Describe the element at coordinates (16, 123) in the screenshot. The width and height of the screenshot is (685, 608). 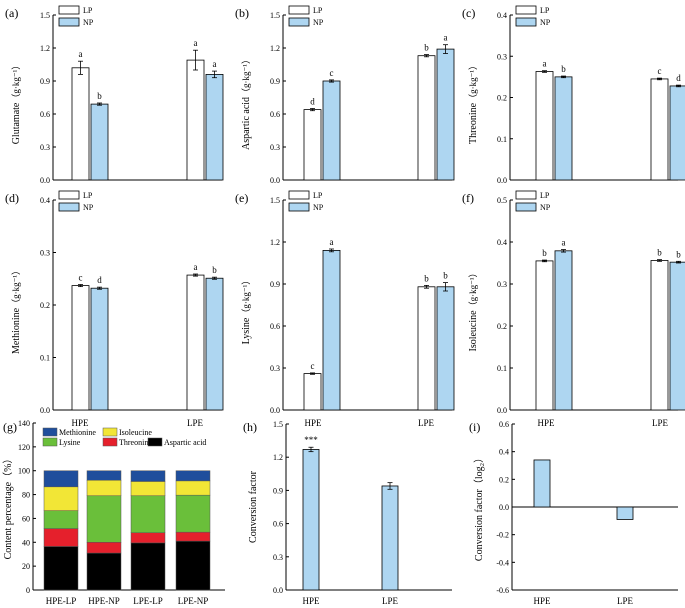
I see `y-axis-title-main: Glutamate` at that location.